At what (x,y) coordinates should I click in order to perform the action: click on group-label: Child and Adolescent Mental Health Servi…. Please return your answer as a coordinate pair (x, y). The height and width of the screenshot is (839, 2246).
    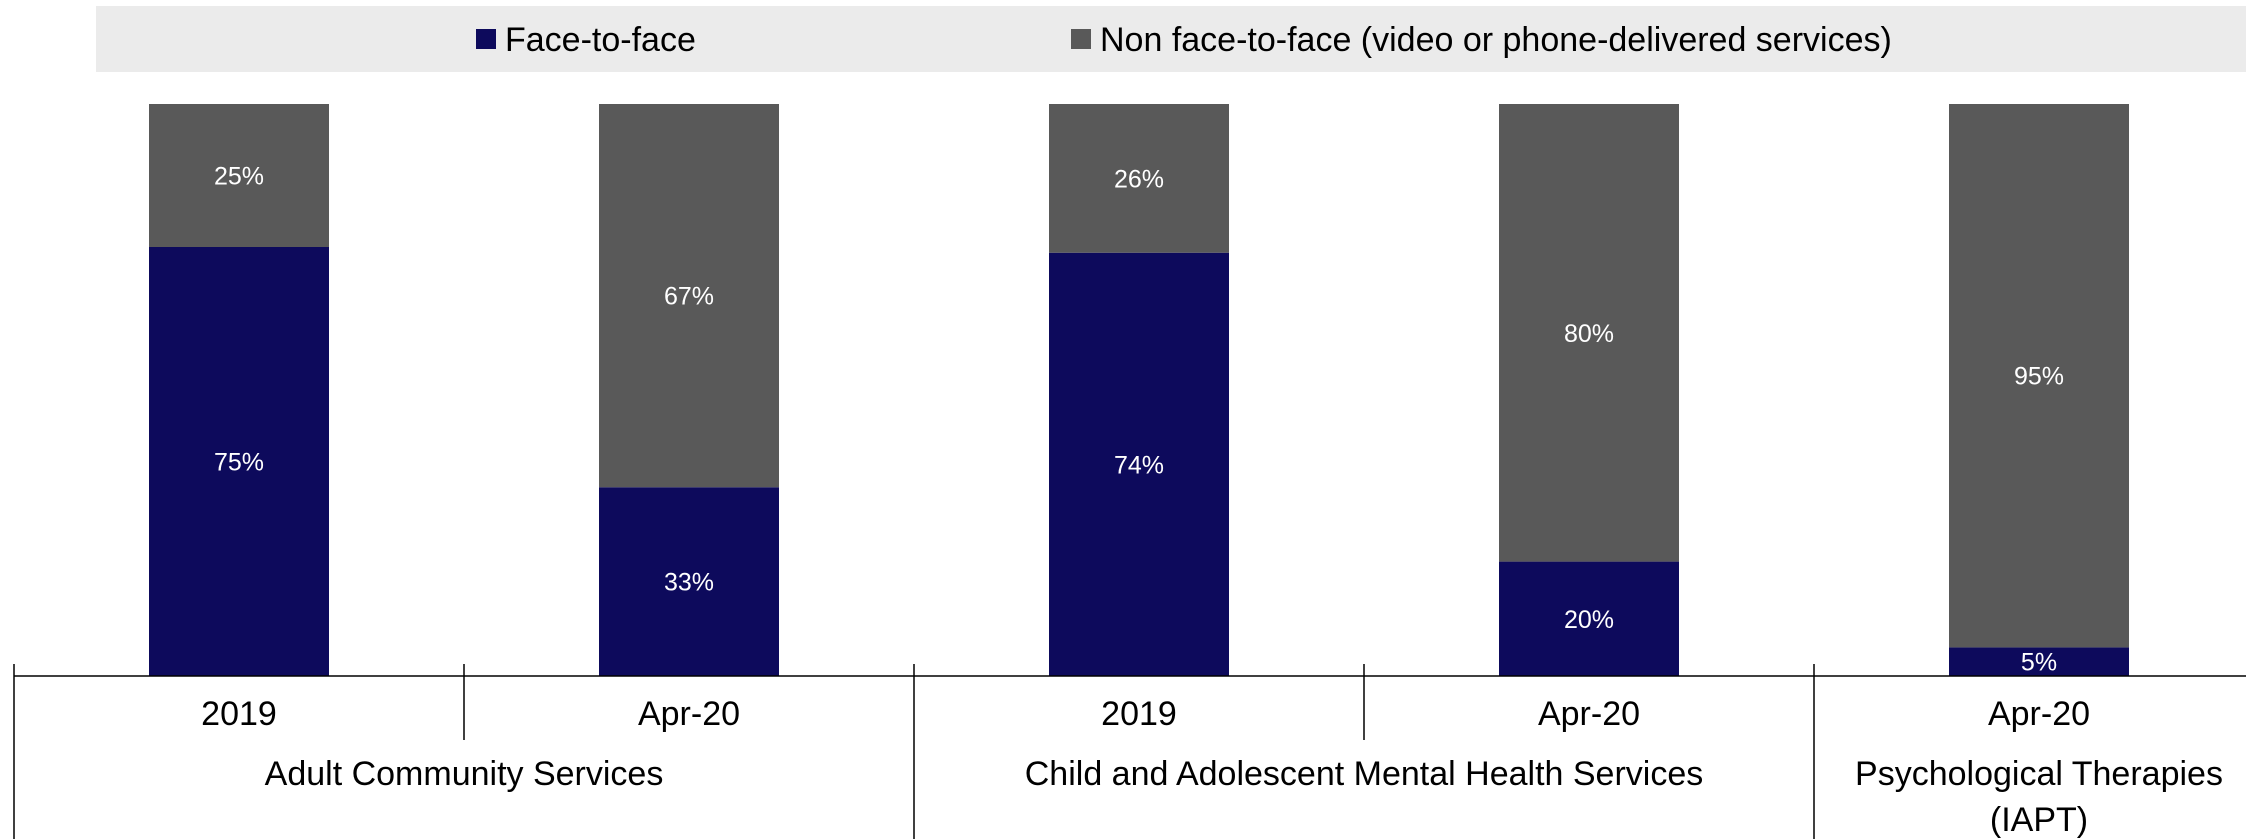
    Looking at the image, I should click on (1364, 774).